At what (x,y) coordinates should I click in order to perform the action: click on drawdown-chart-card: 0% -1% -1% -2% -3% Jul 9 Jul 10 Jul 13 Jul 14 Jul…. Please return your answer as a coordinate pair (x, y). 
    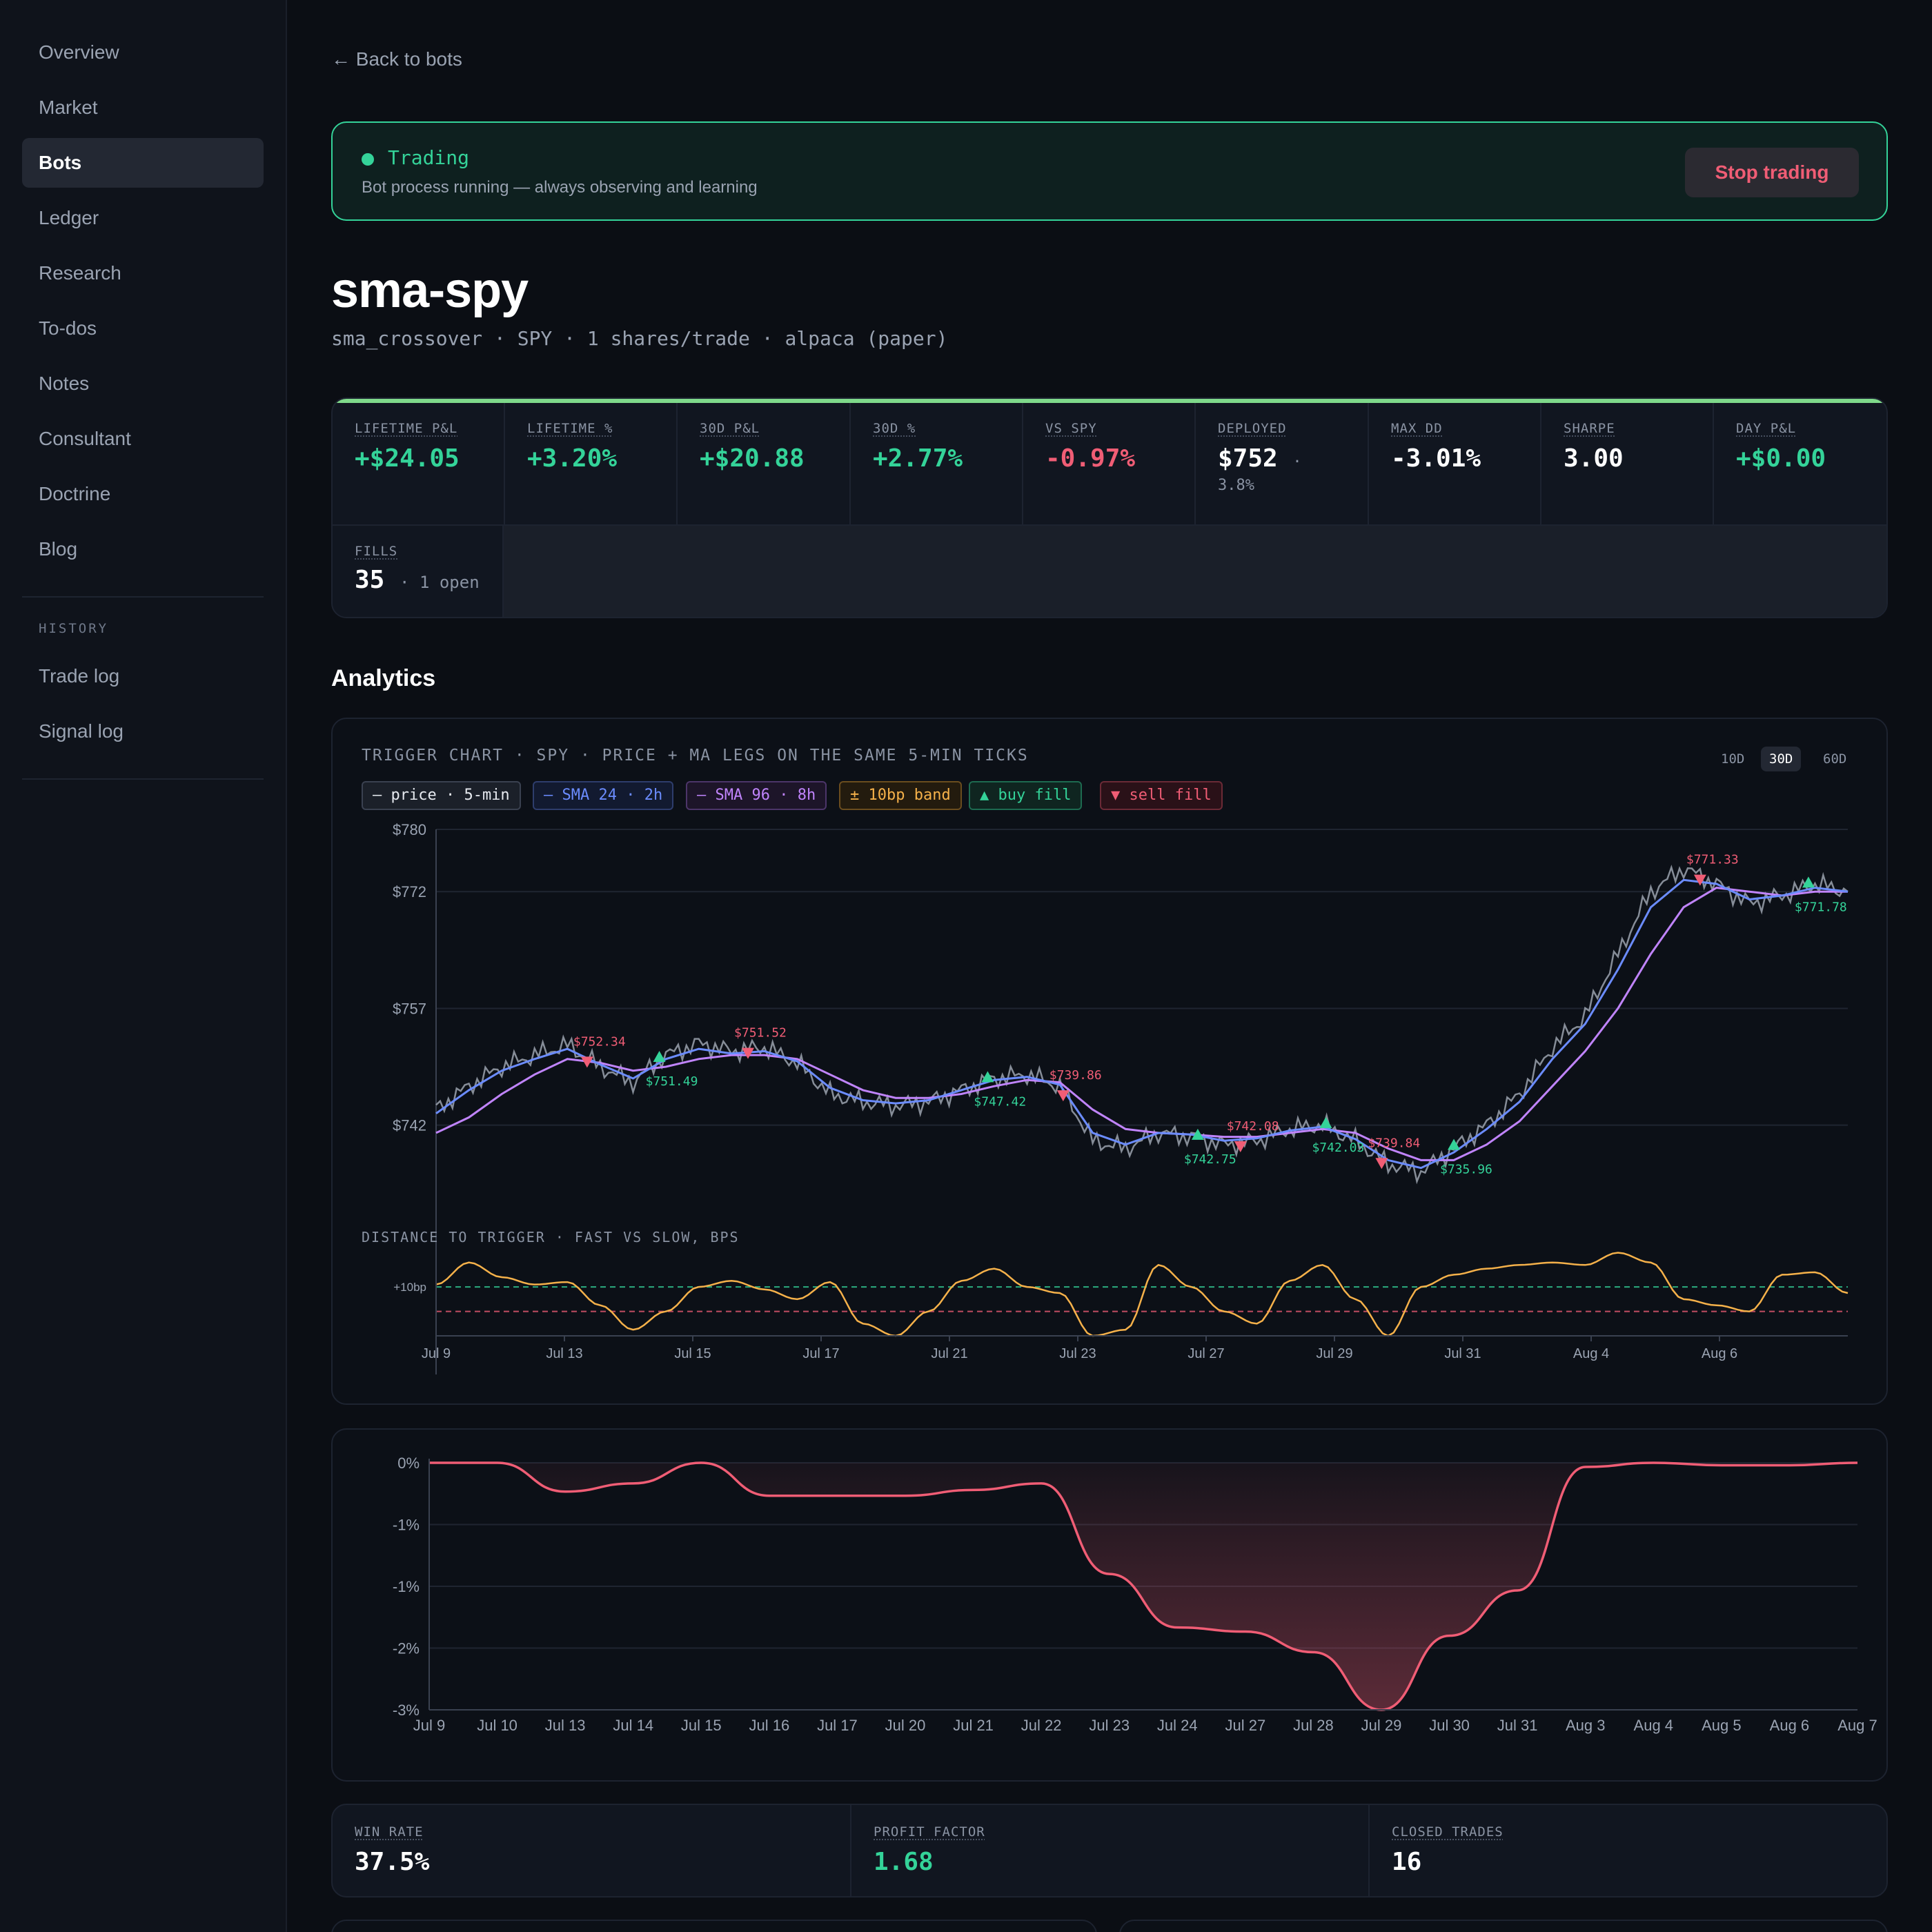
    Looking at the image, I should click on (1109, 1605).